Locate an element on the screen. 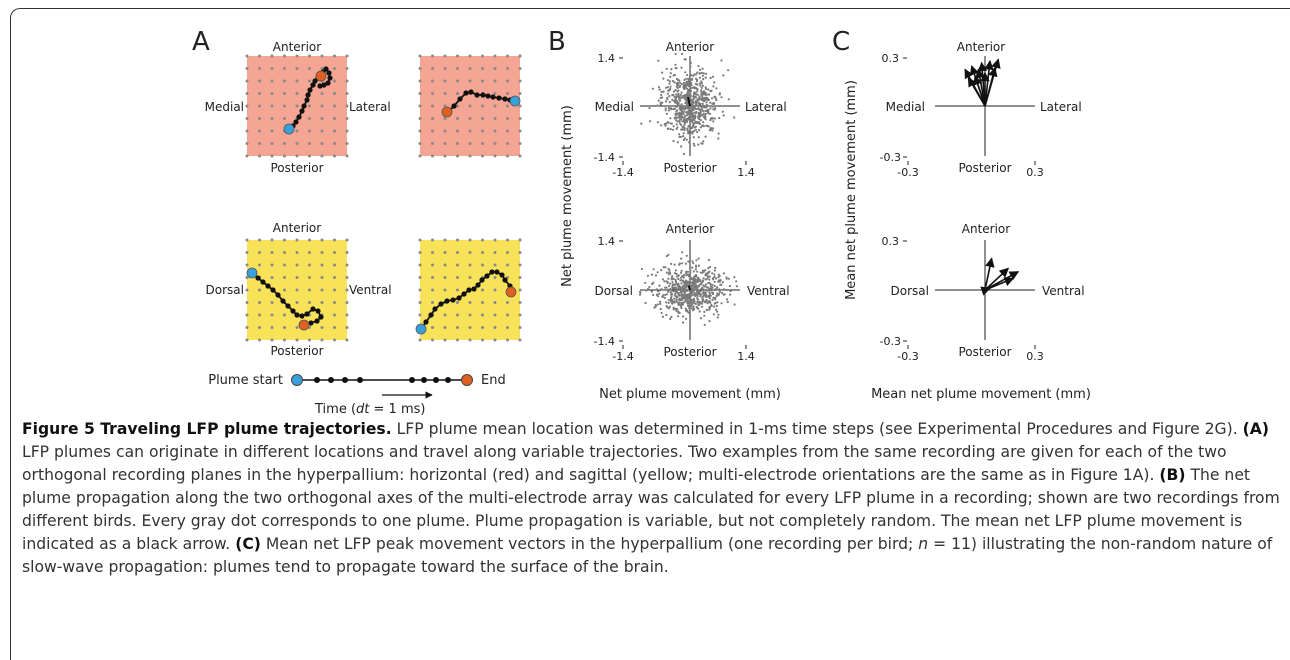 This screenshot has width=1290, height=660. caption-c-label: (C) is located at coordinates (248, 544).